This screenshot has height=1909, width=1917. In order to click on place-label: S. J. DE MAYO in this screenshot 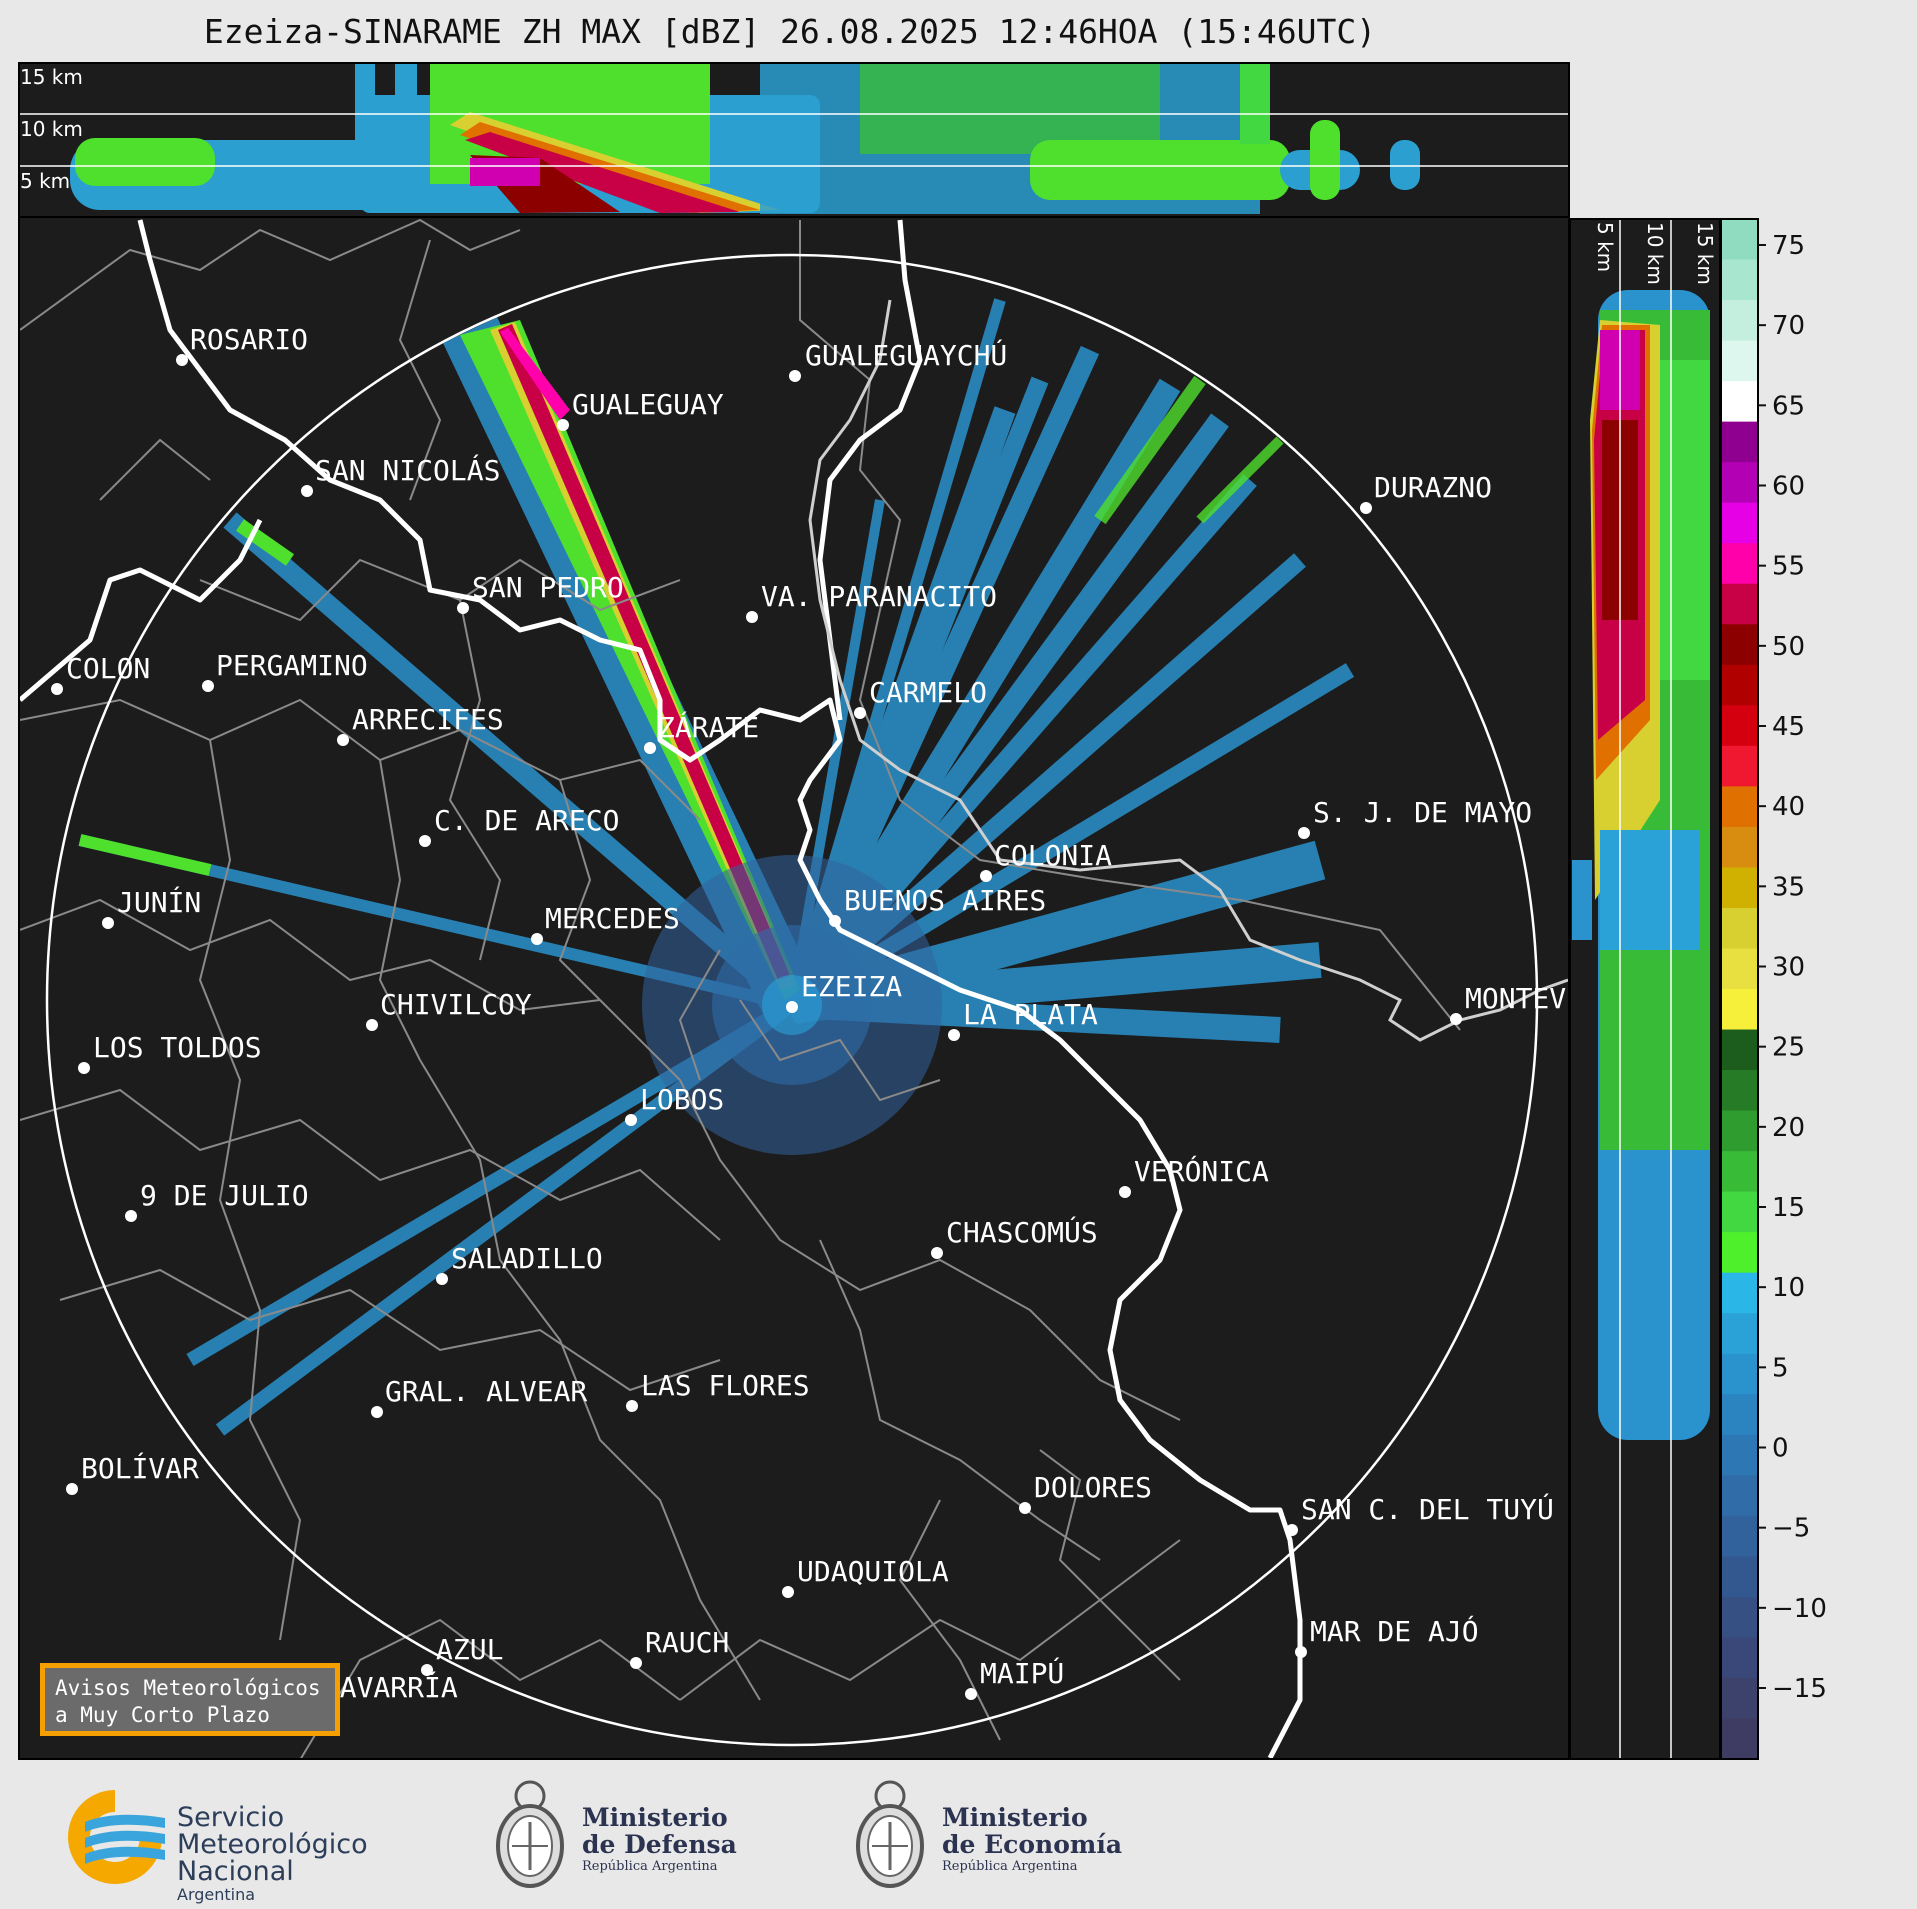, I will do `click(1422, 812)`.